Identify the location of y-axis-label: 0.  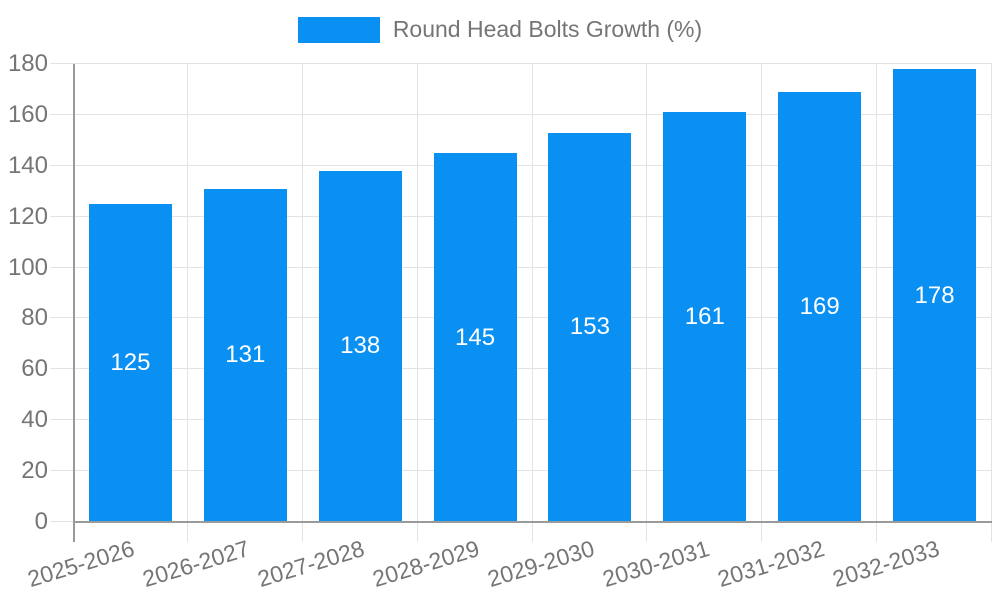
(41, 521).